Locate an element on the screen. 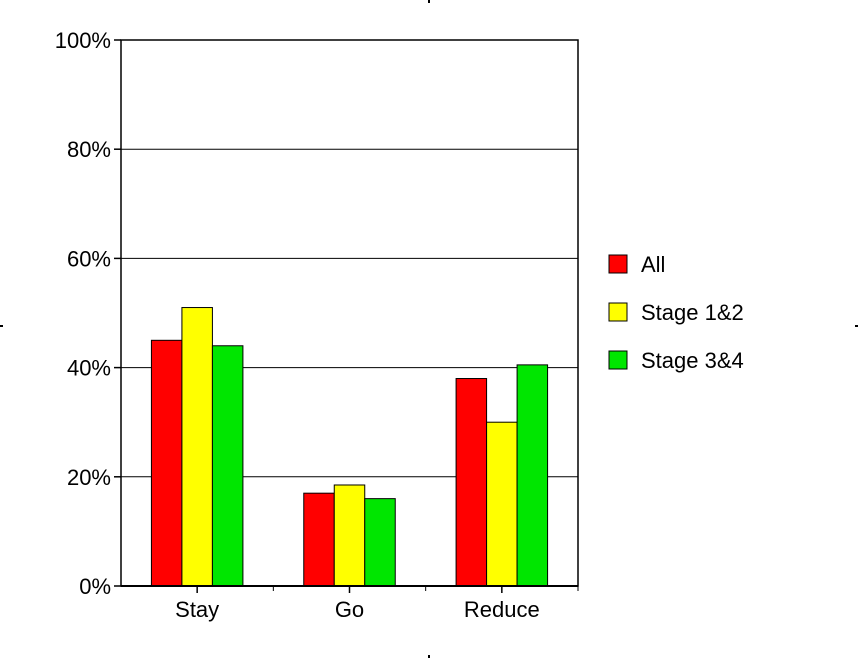 This screenshot has height=658, width=858. y-tick-label: 40% is located at coordinates (89, 368).